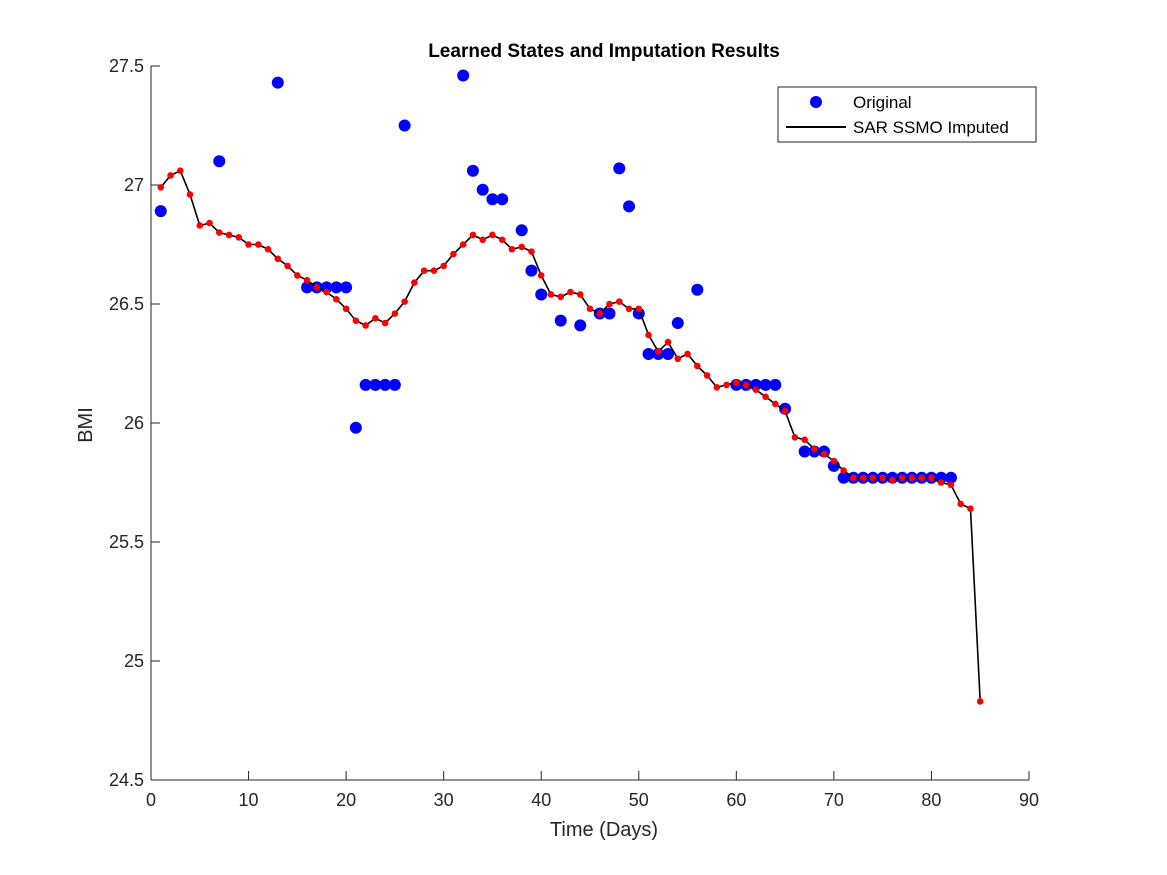  I want to click on chart-title: Learned States and Imputation Results, so click(604, 51).